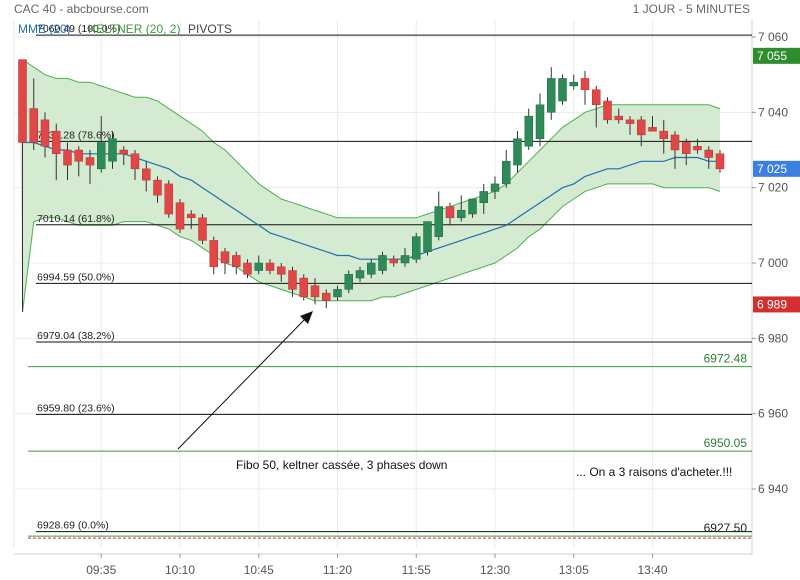 Image resolution: width=800 pixels, height=580 pixels. I want to click on x-axis: 09:35 10:10 10:45 11:20 11:55 12:30 13:05 13:40, so click(383, 565).